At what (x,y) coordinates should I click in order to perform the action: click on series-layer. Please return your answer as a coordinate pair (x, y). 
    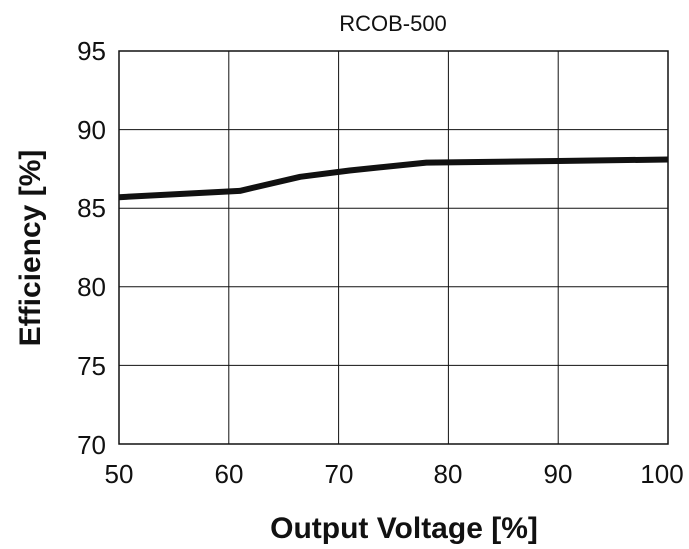
    Looking at the image, I should click on (393, 178).